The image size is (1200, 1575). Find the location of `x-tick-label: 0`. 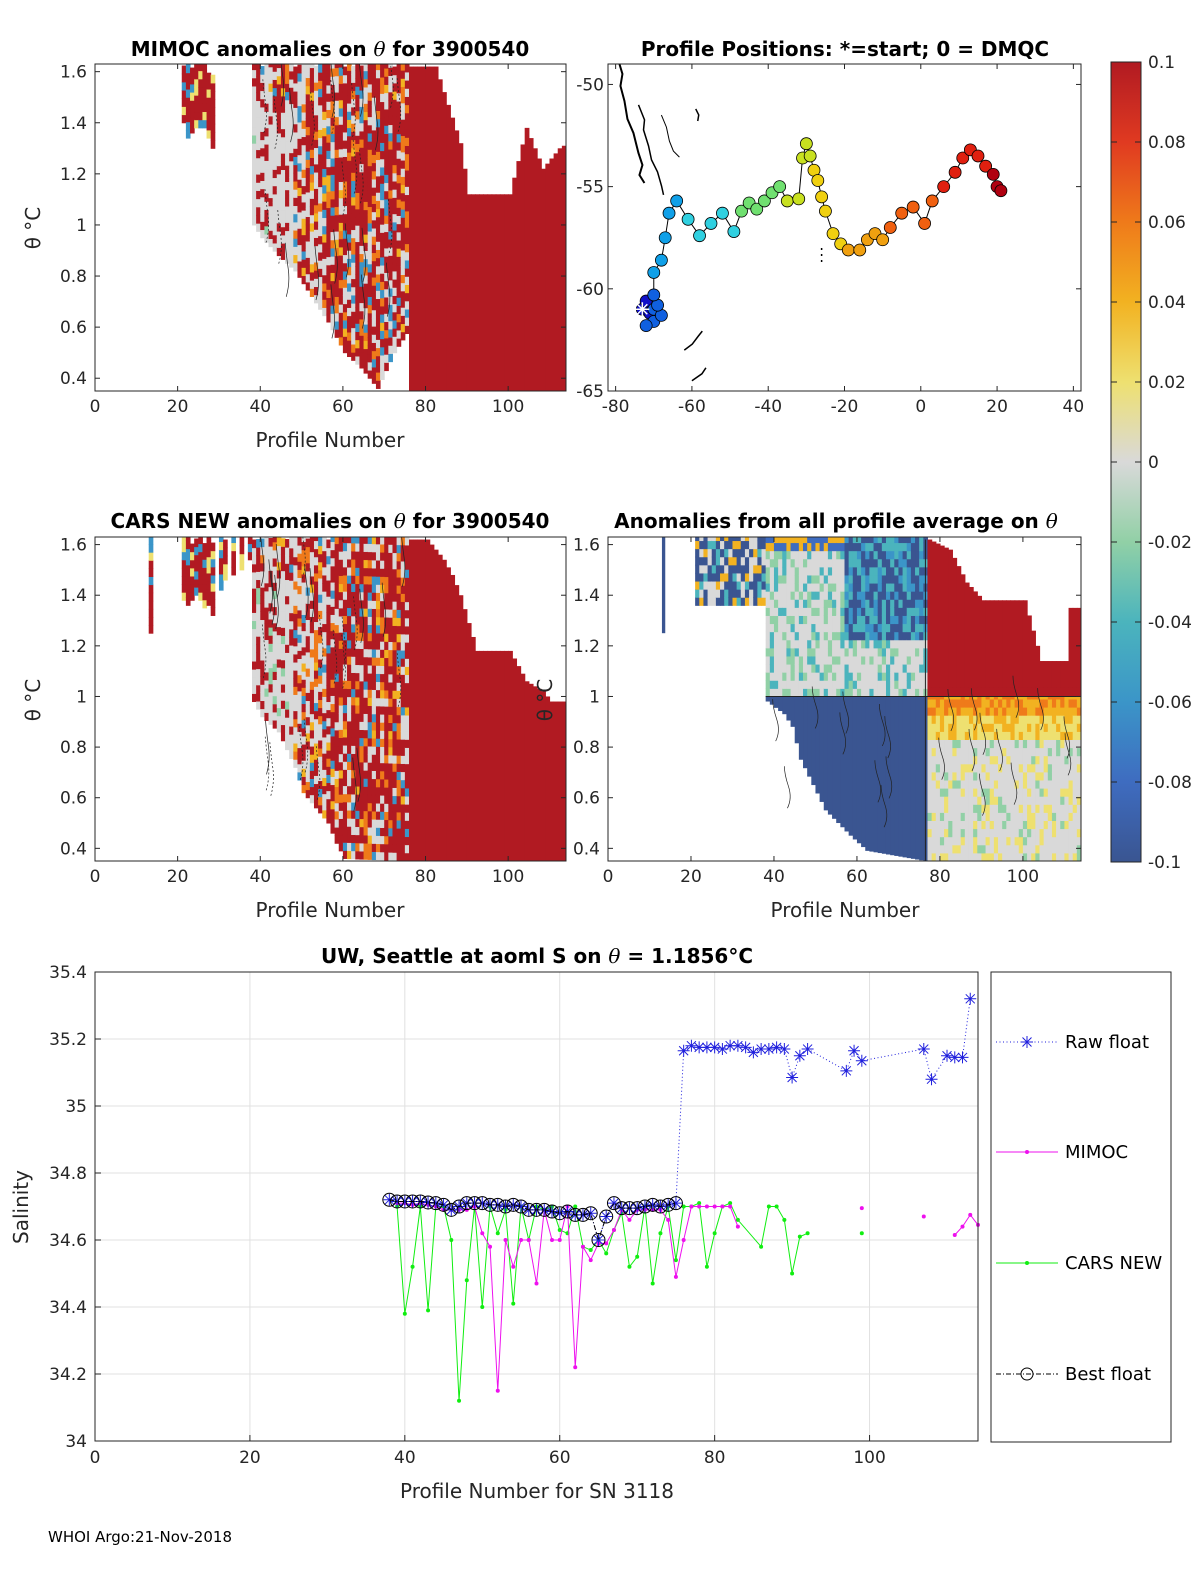

x-tick-label: 0 is located at coordinates (920, 407).